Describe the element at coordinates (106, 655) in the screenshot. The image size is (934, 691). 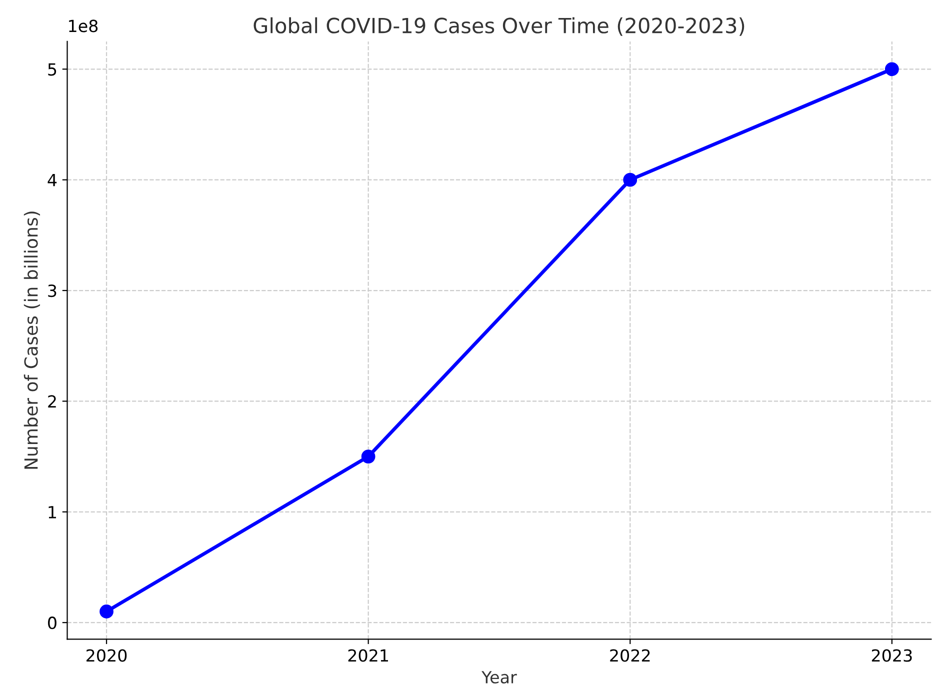
I see `x-tick-label: 2020` at that location.